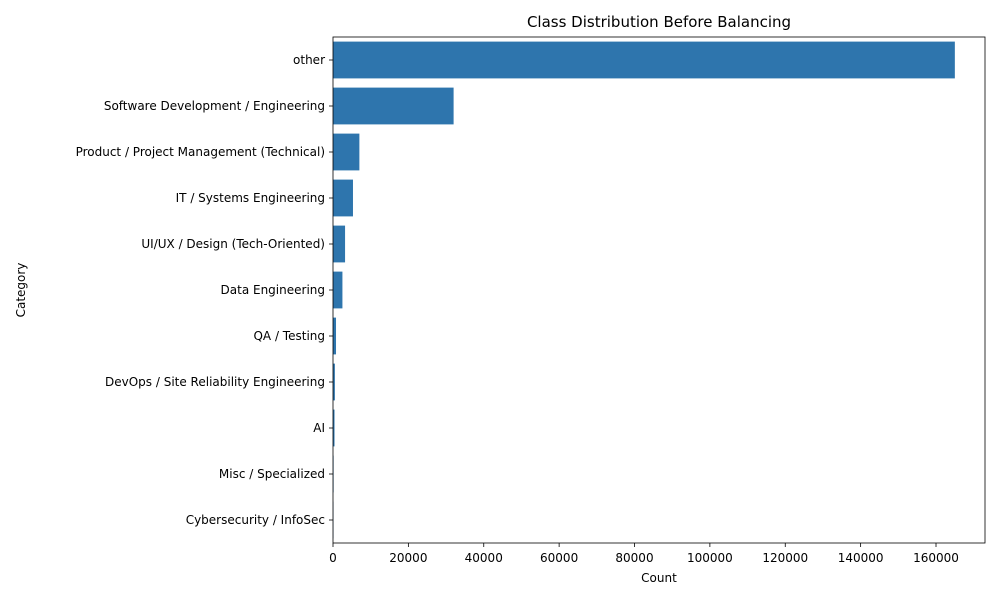 Image resolution: width=1000 pixels, height=600 pixels. What do you see at coordinates (408, 558) in the screenshot?
I see `x-tick-label: 20000` at bounding box center [408, 558].